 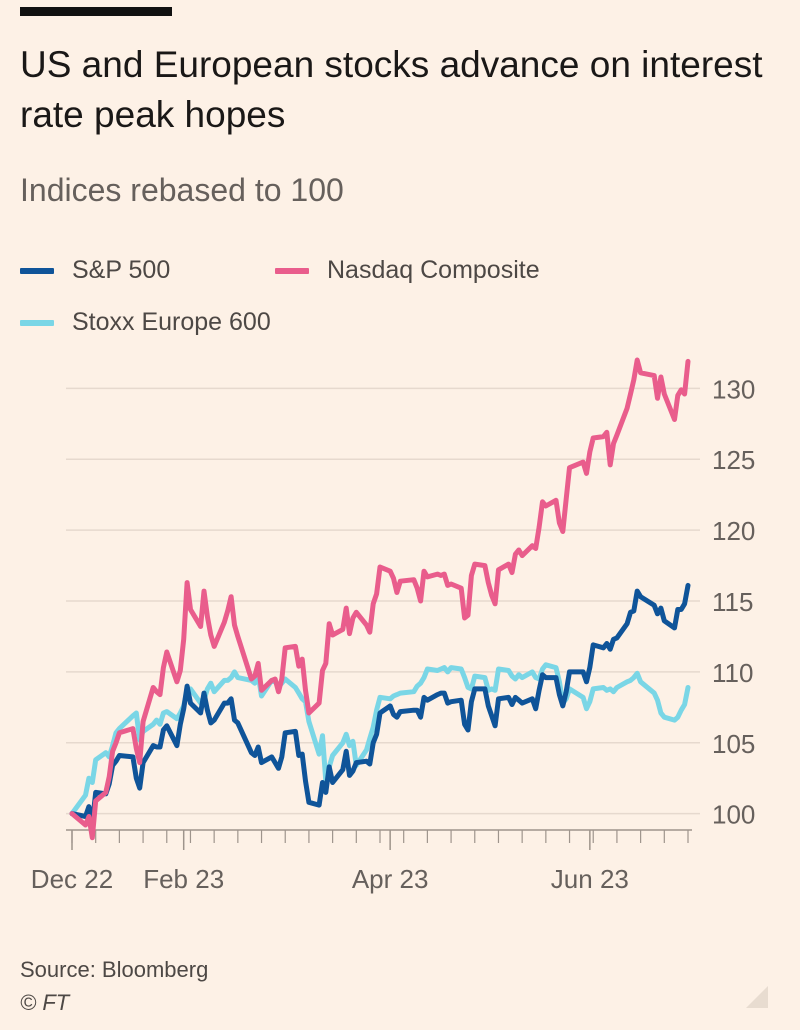 I want to click on corner-fold-icon, so click(x=757, y=997).